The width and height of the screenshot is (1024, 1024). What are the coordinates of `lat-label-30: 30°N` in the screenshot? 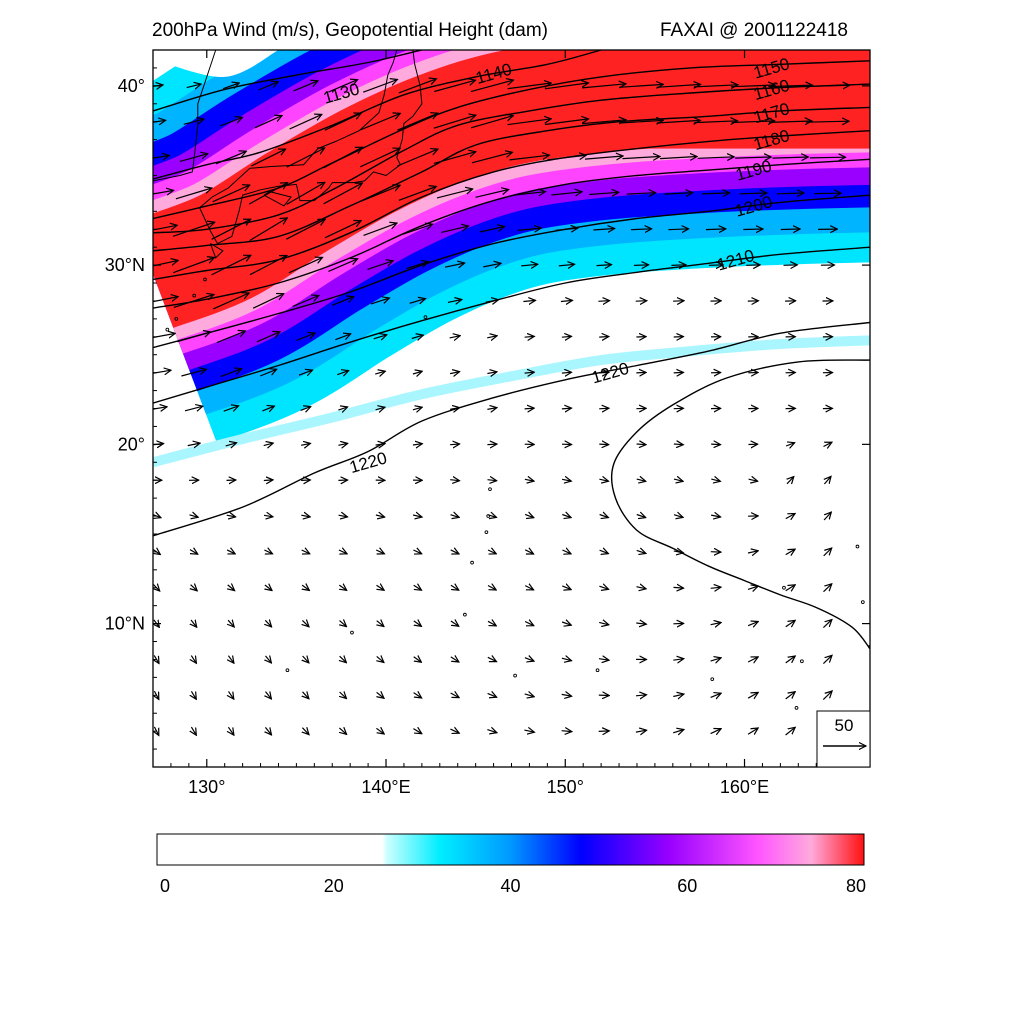 It's located at (125, 265).